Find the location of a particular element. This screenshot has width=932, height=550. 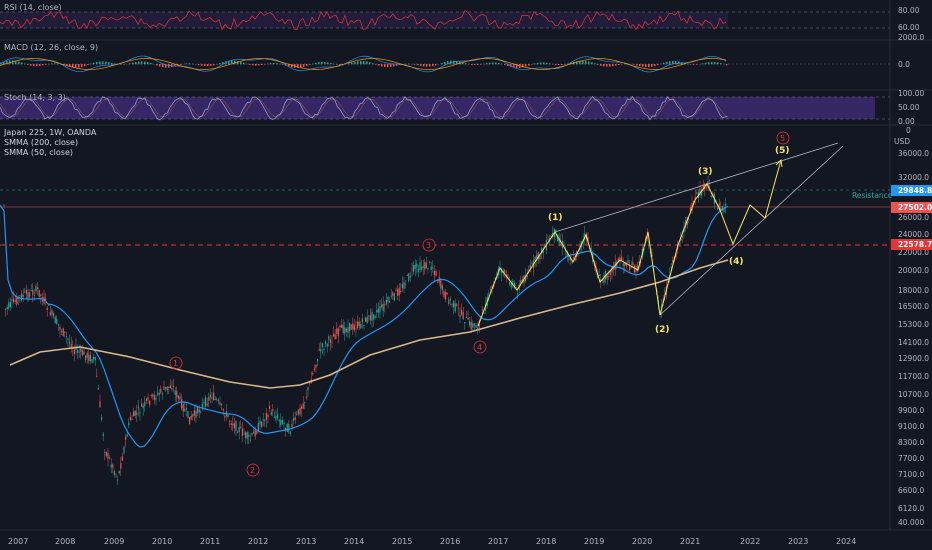

price-tick: 15300.0 is located at coordinates (913, 324).